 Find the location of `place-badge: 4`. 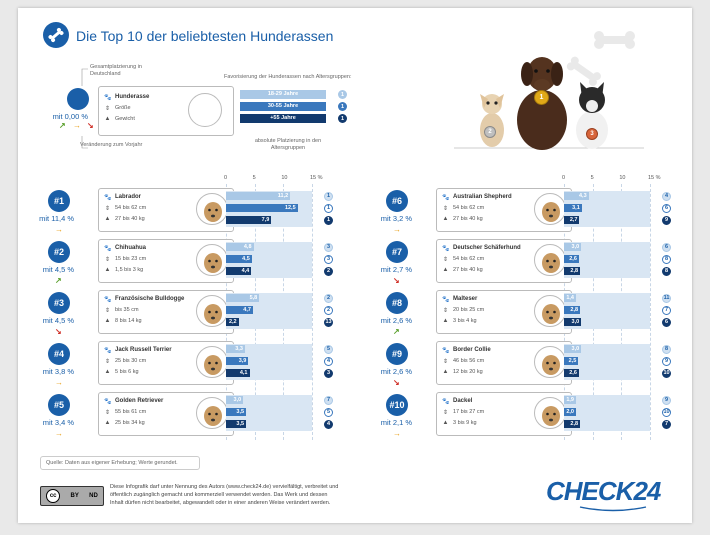

place-badge: 4 is located at coordinates (328, 361).